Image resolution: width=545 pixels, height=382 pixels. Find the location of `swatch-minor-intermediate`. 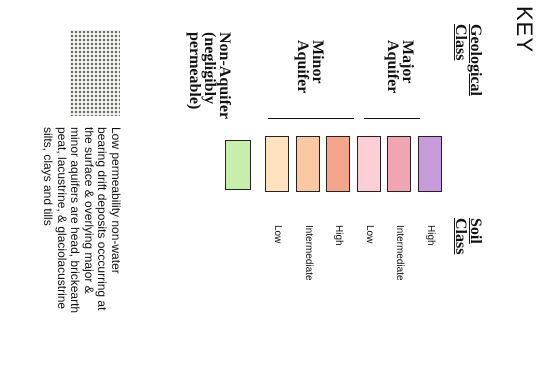

swatch-minor-intermediate is located at coordinates (308, 164).